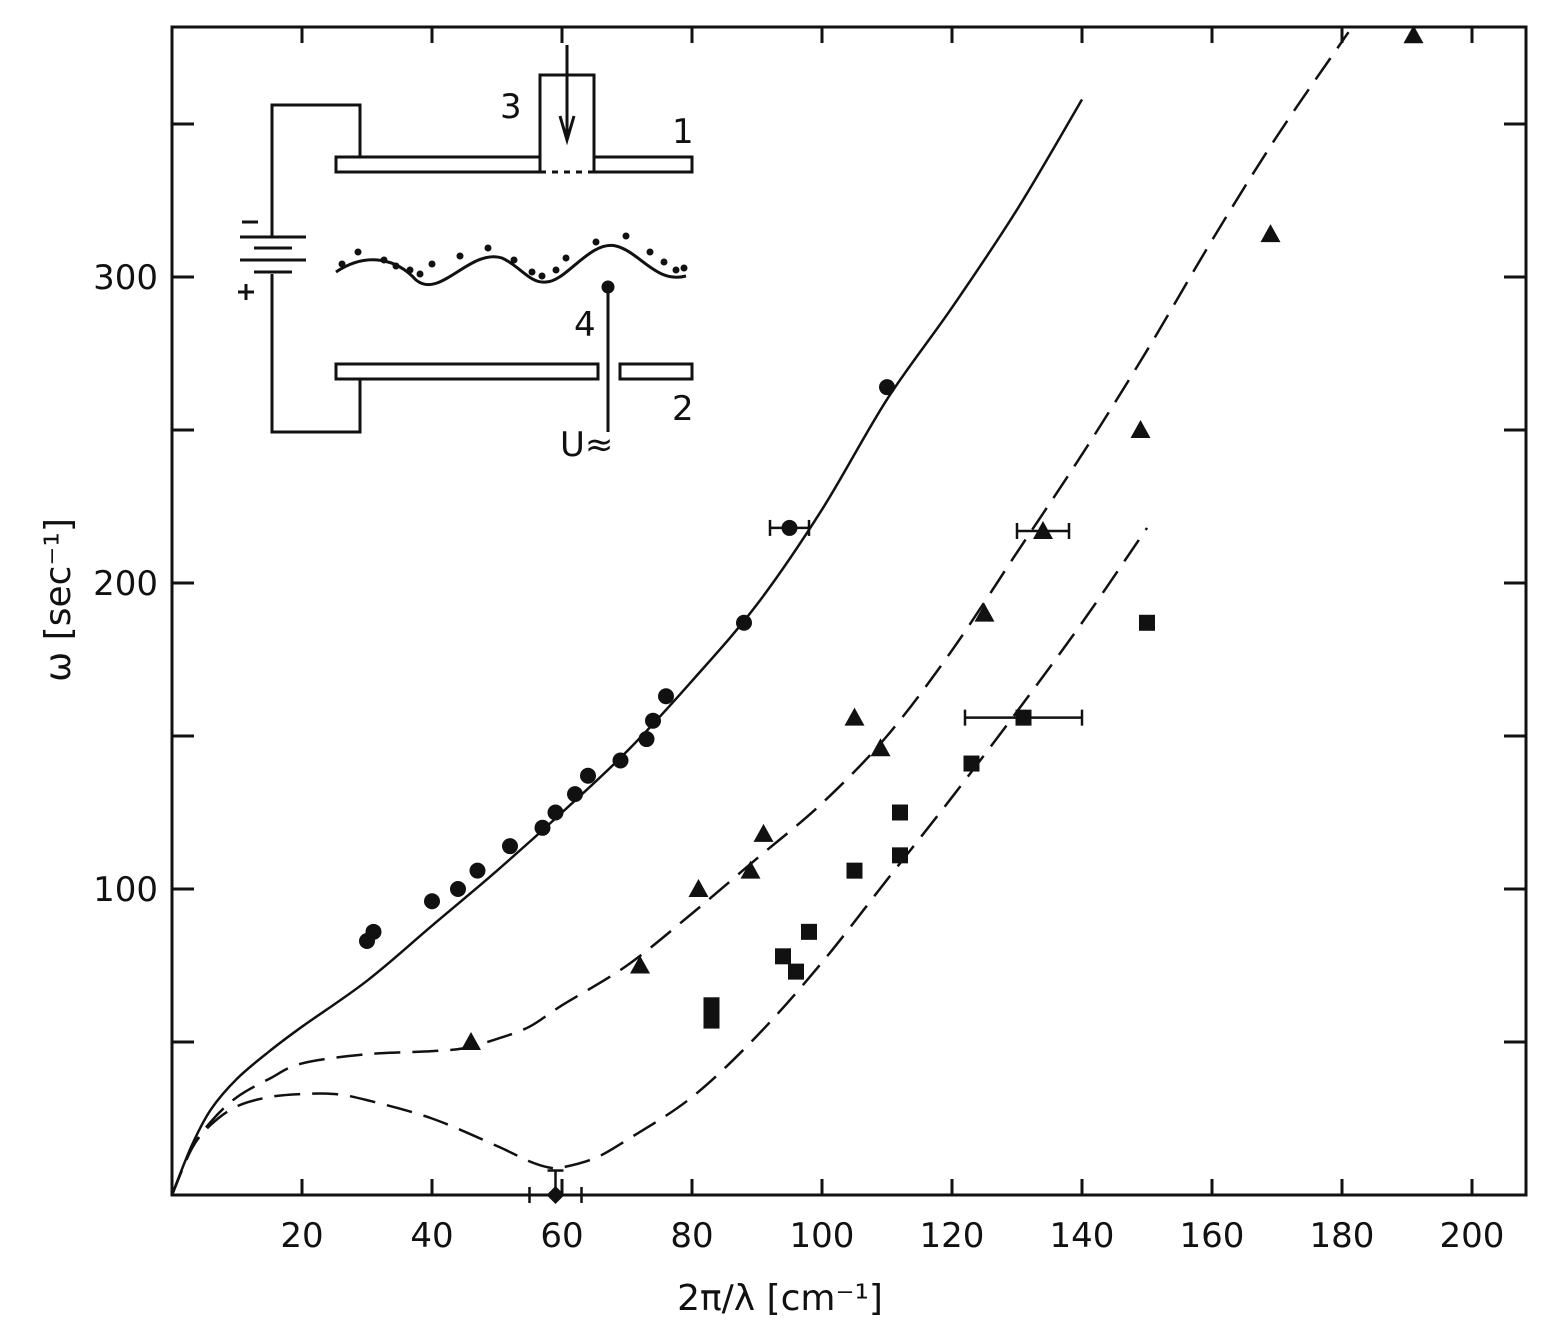  What do you see at coordinates (561, 1236) in the screenshot?
I see `x-tick-label: 60` at bounding box center [561, 1236].